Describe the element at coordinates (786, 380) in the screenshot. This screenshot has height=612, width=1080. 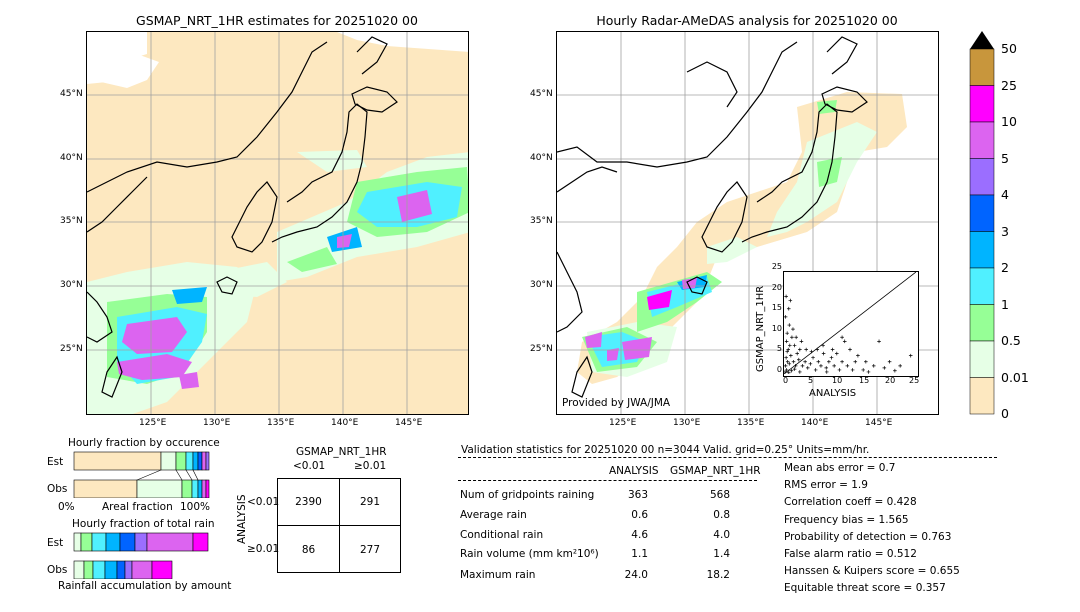
I see `scatter-x-tick: 0` at that location.